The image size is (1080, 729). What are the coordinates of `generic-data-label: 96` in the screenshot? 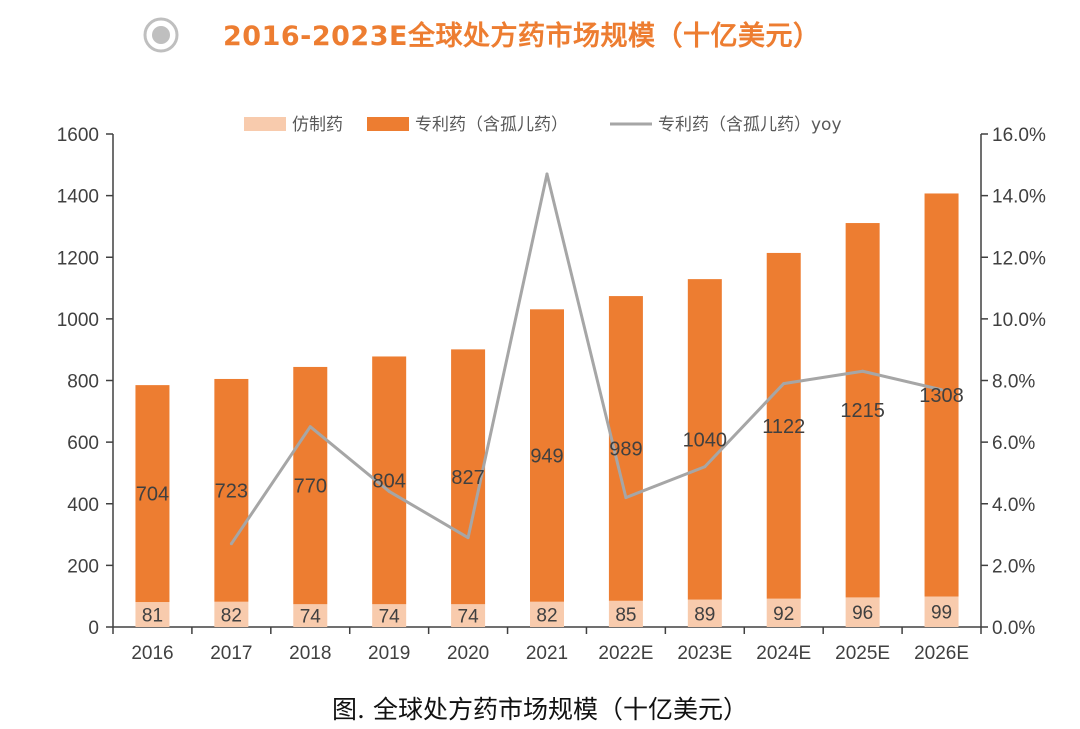 It's located at (862, 613).